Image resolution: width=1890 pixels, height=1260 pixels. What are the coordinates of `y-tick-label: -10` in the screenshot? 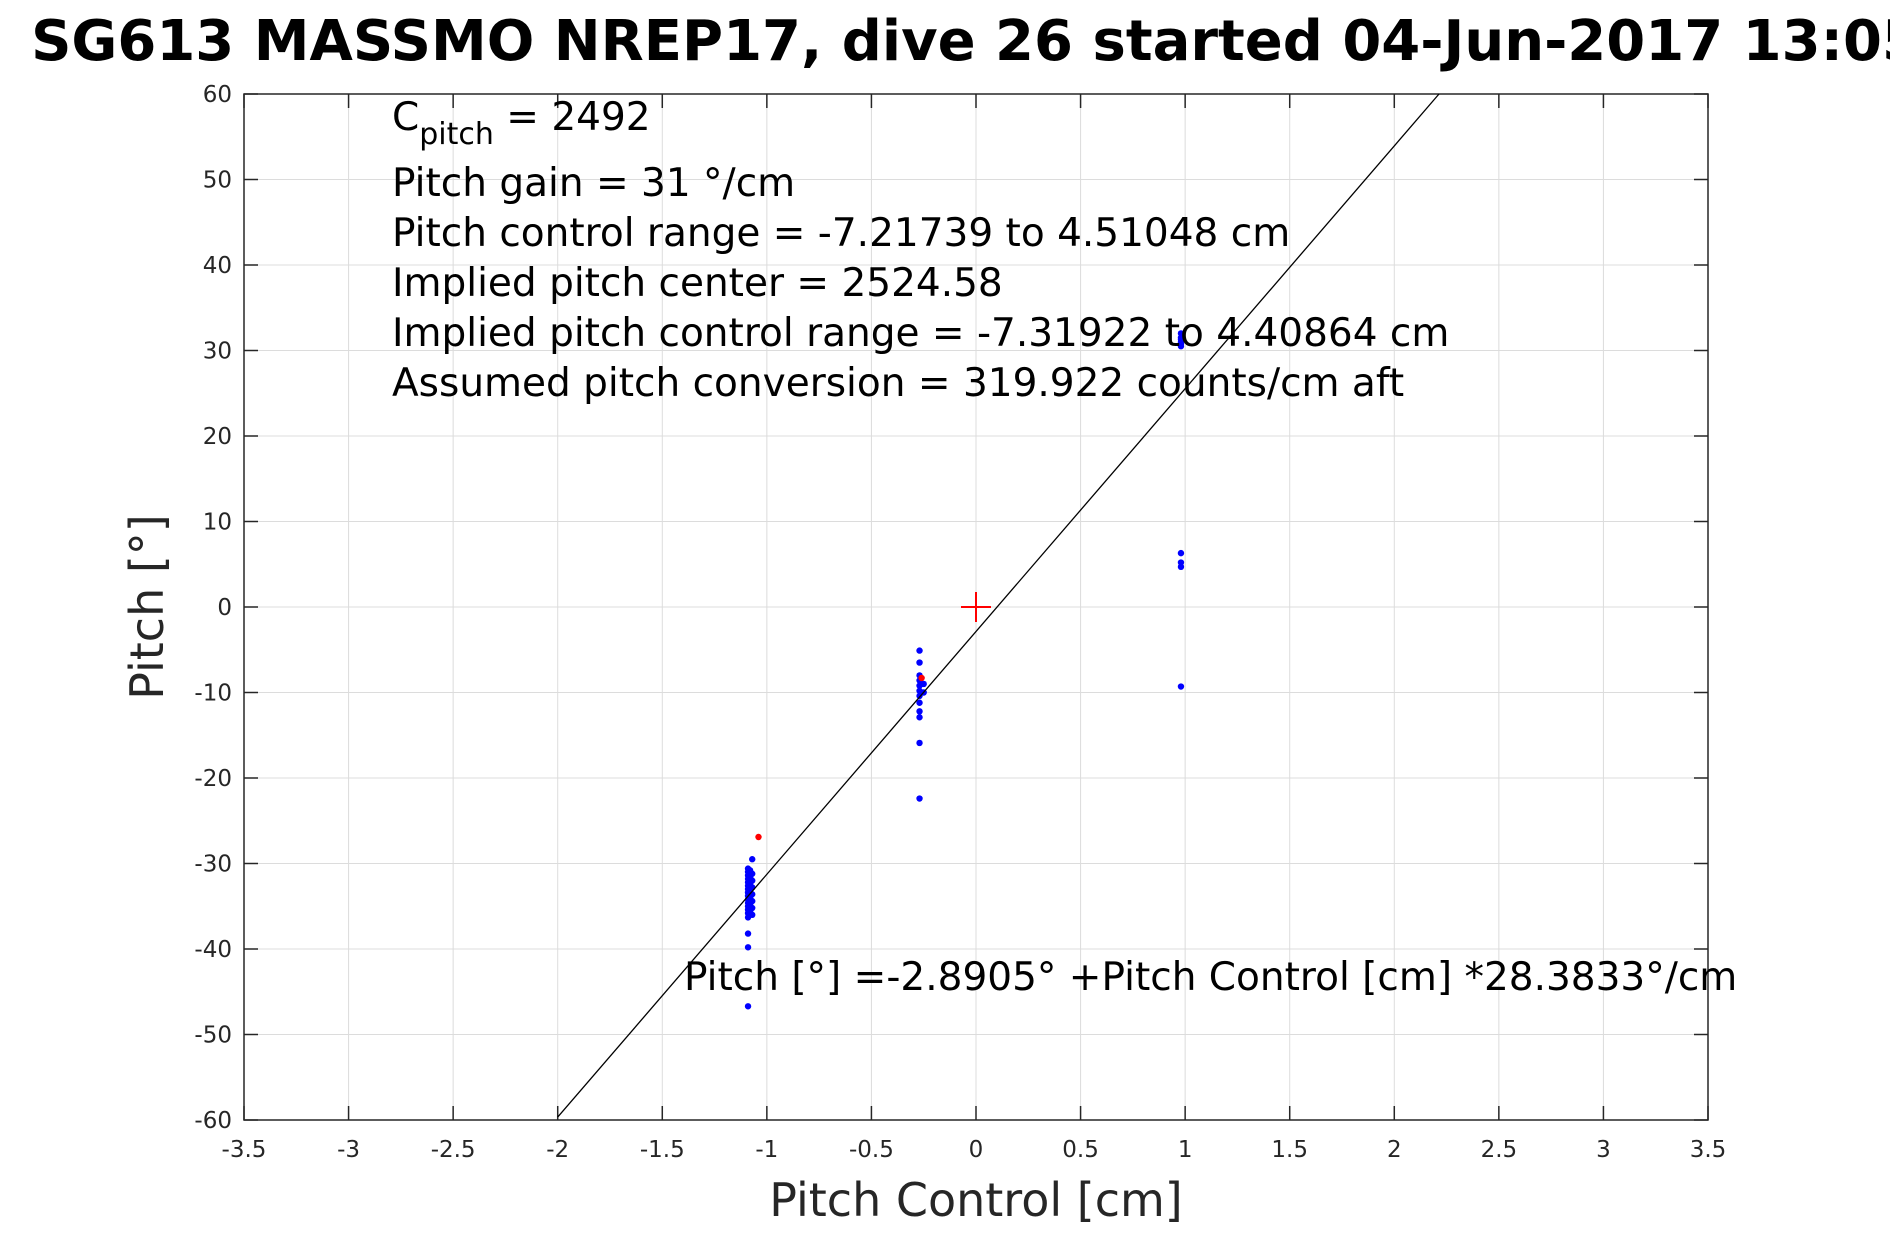 It's located at (213, 694).